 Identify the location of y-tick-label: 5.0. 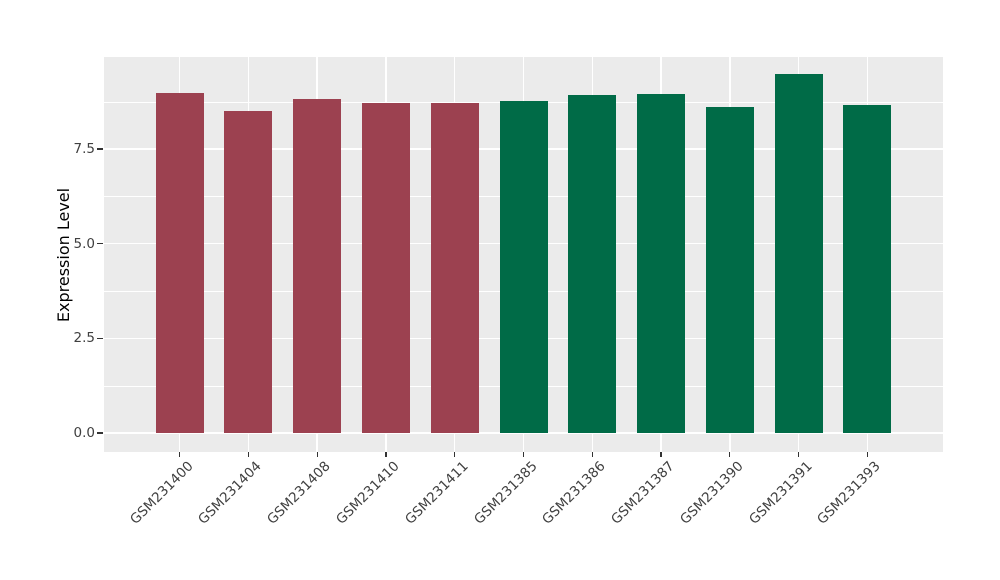
(84, 243).